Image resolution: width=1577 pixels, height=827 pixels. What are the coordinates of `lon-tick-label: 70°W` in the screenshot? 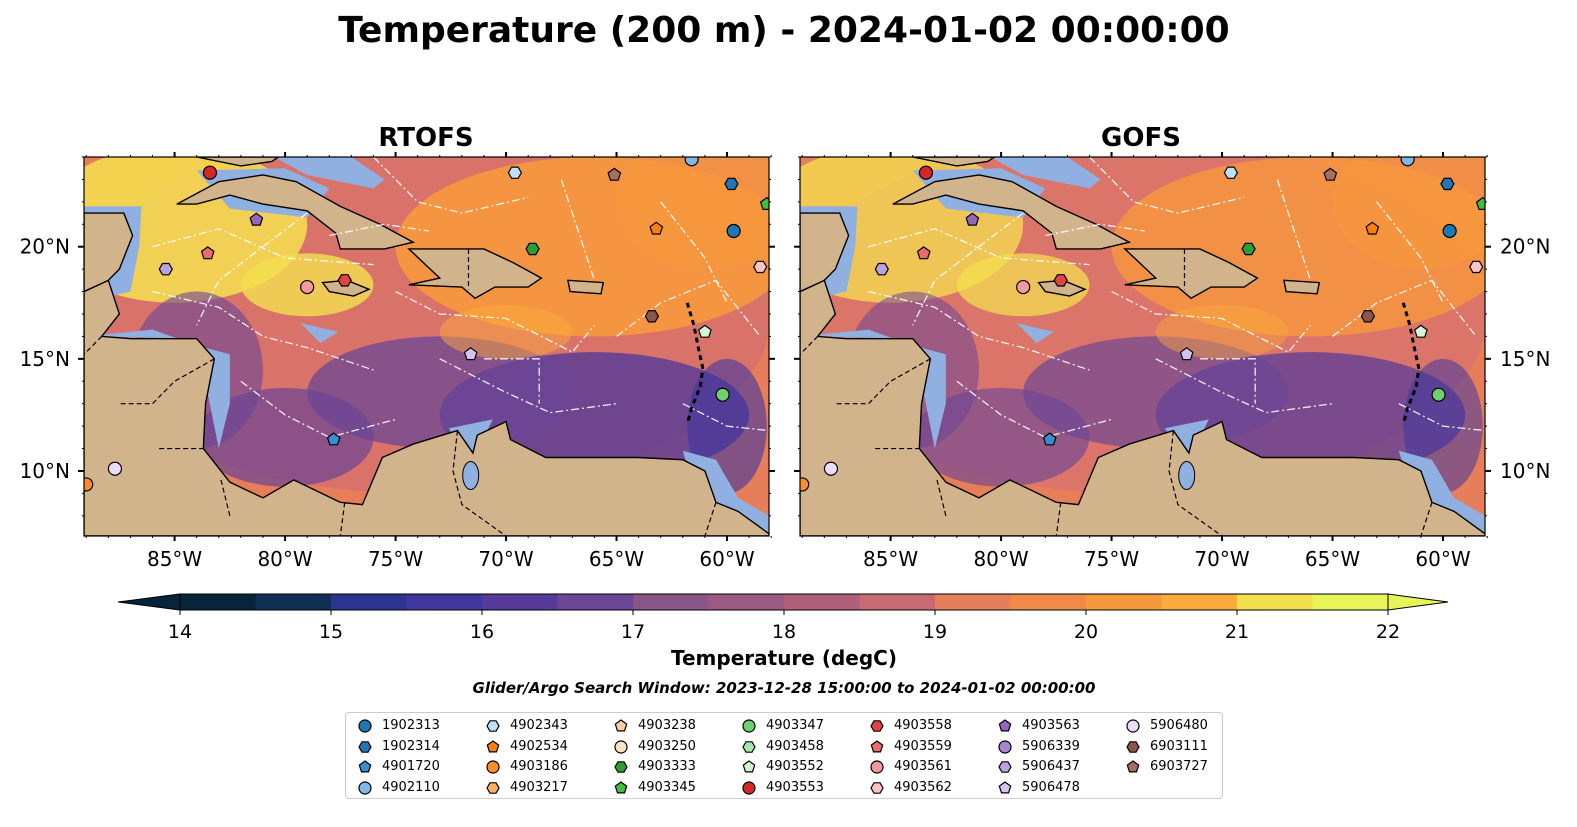 It's located at (505, 559).